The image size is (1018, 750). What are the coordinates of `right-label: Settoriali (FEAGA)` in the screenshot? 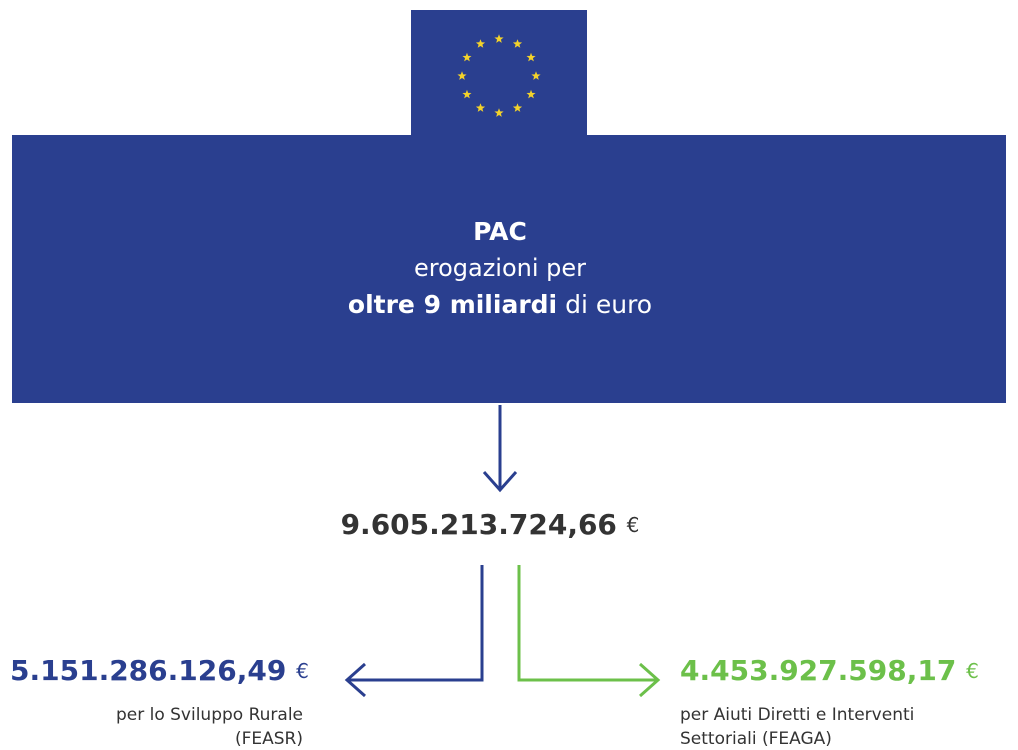 It's located at (756, 739).